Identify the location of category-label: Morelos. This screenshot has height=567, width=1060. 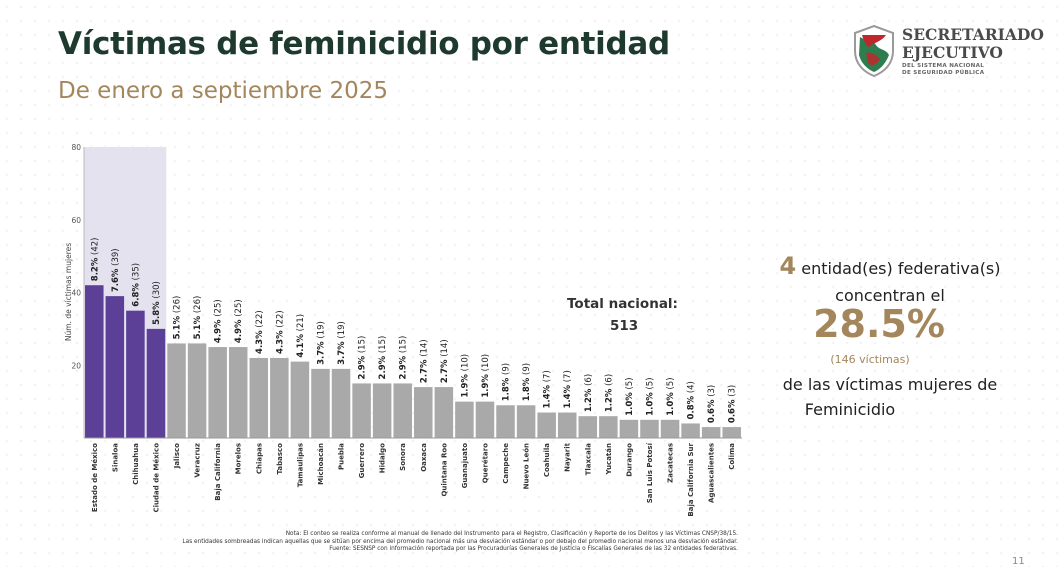
(239, 458).